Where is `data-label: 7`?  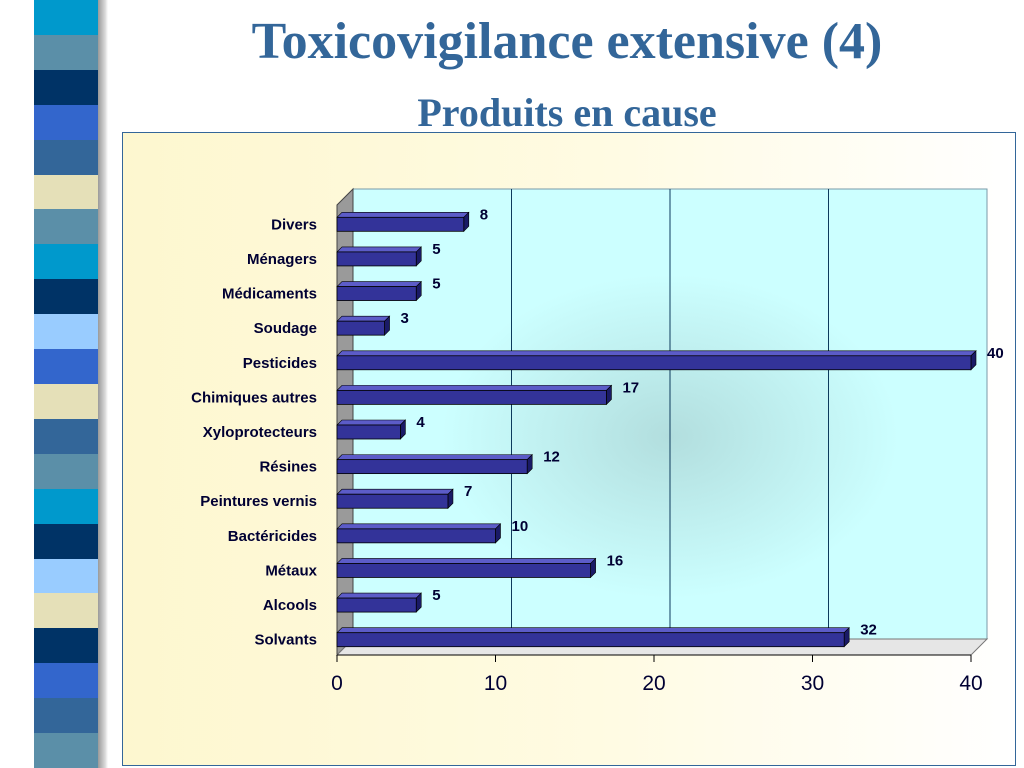
data-label: 7 is located at coordinates (468, 491).